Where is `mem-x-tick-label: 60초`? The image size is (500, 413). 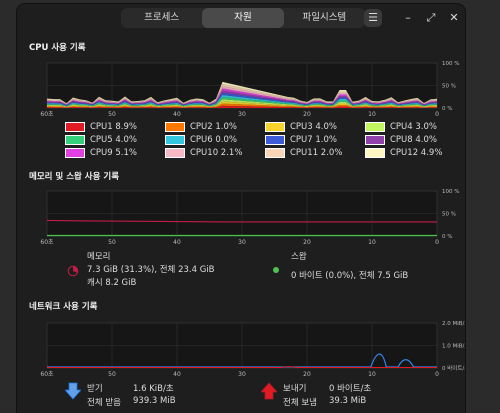
mem-x-tick-label: 60초 is located at coordinates (47, 242).